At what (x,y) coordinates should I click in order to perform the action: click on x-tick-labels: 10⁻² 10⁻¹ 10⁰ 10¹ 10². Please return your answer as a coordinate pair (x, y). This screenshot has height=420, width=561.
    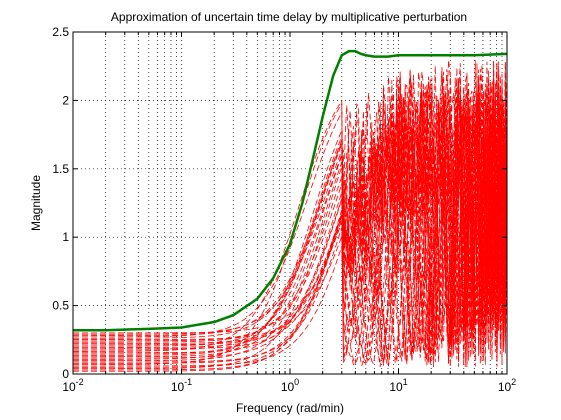
    Looking at the image, I should click on (289, 385).